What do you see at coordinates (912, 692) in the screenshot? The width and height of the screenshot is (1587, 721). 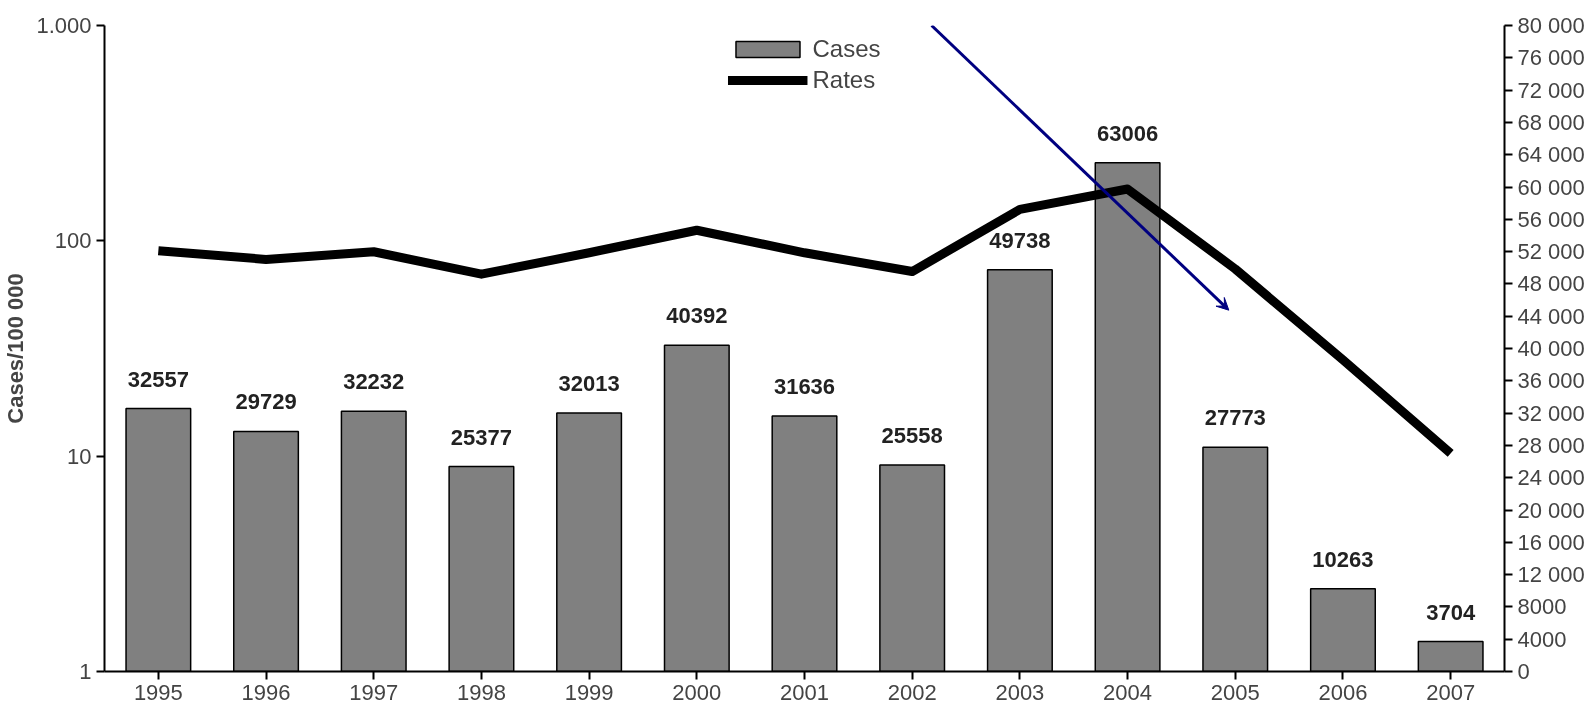 I see `x-tick-label: 2002` at bounding box center [912, 692].